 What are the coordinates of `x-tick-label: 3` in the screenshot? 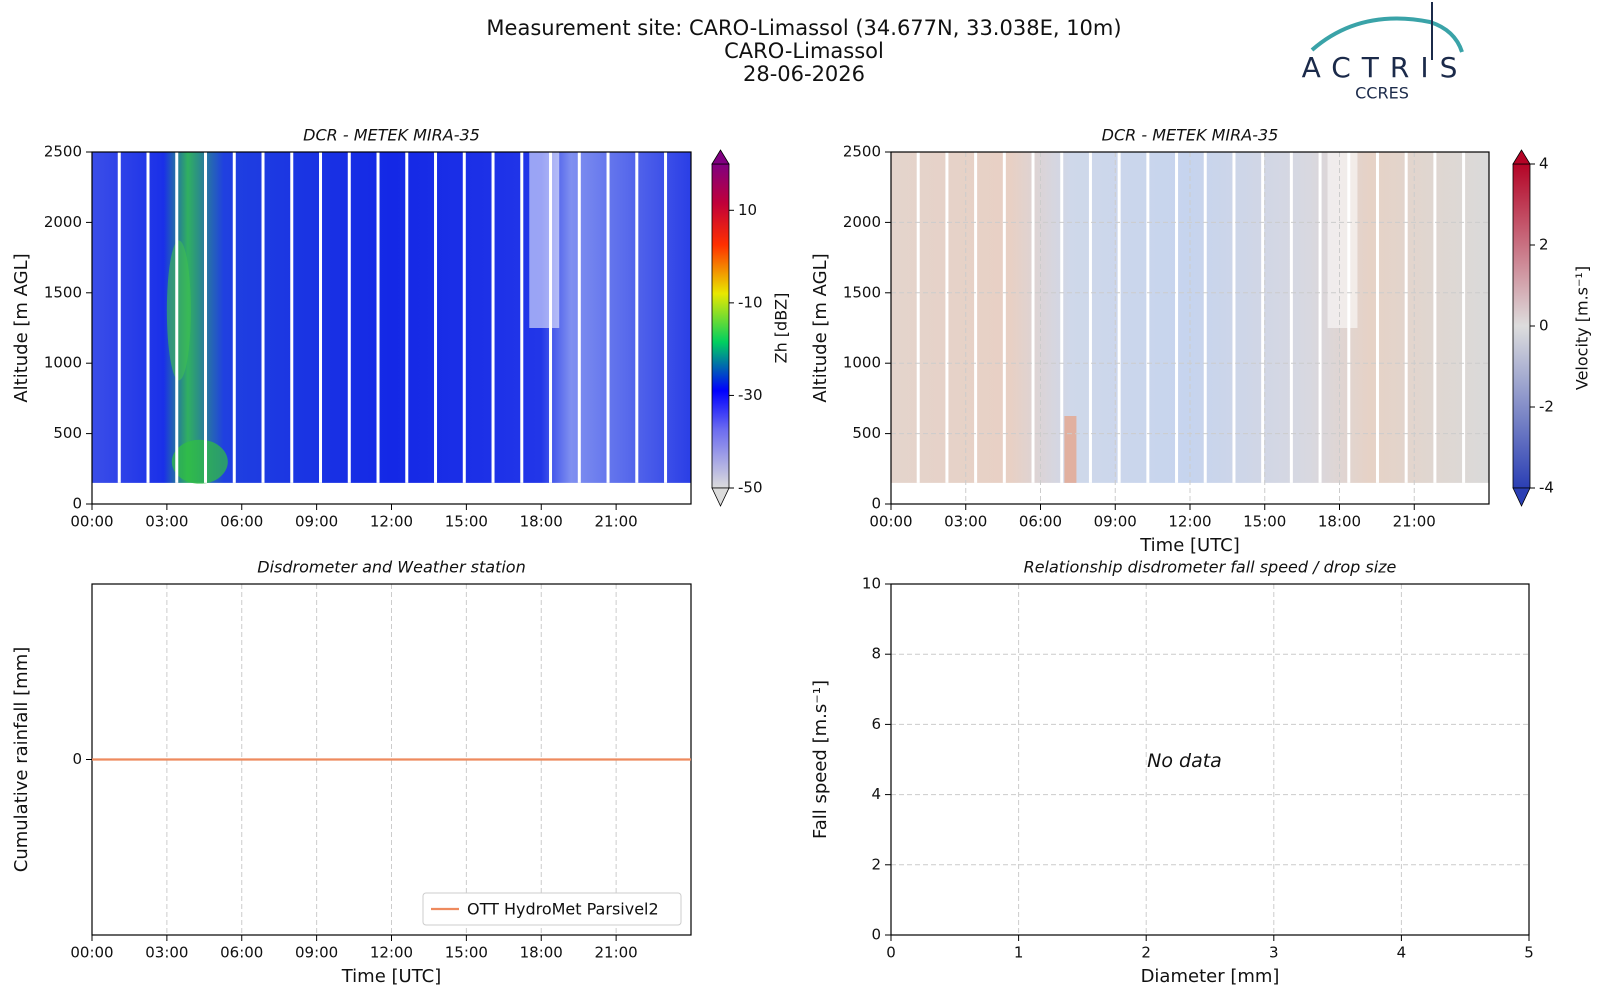 It's located at (1274, 953).